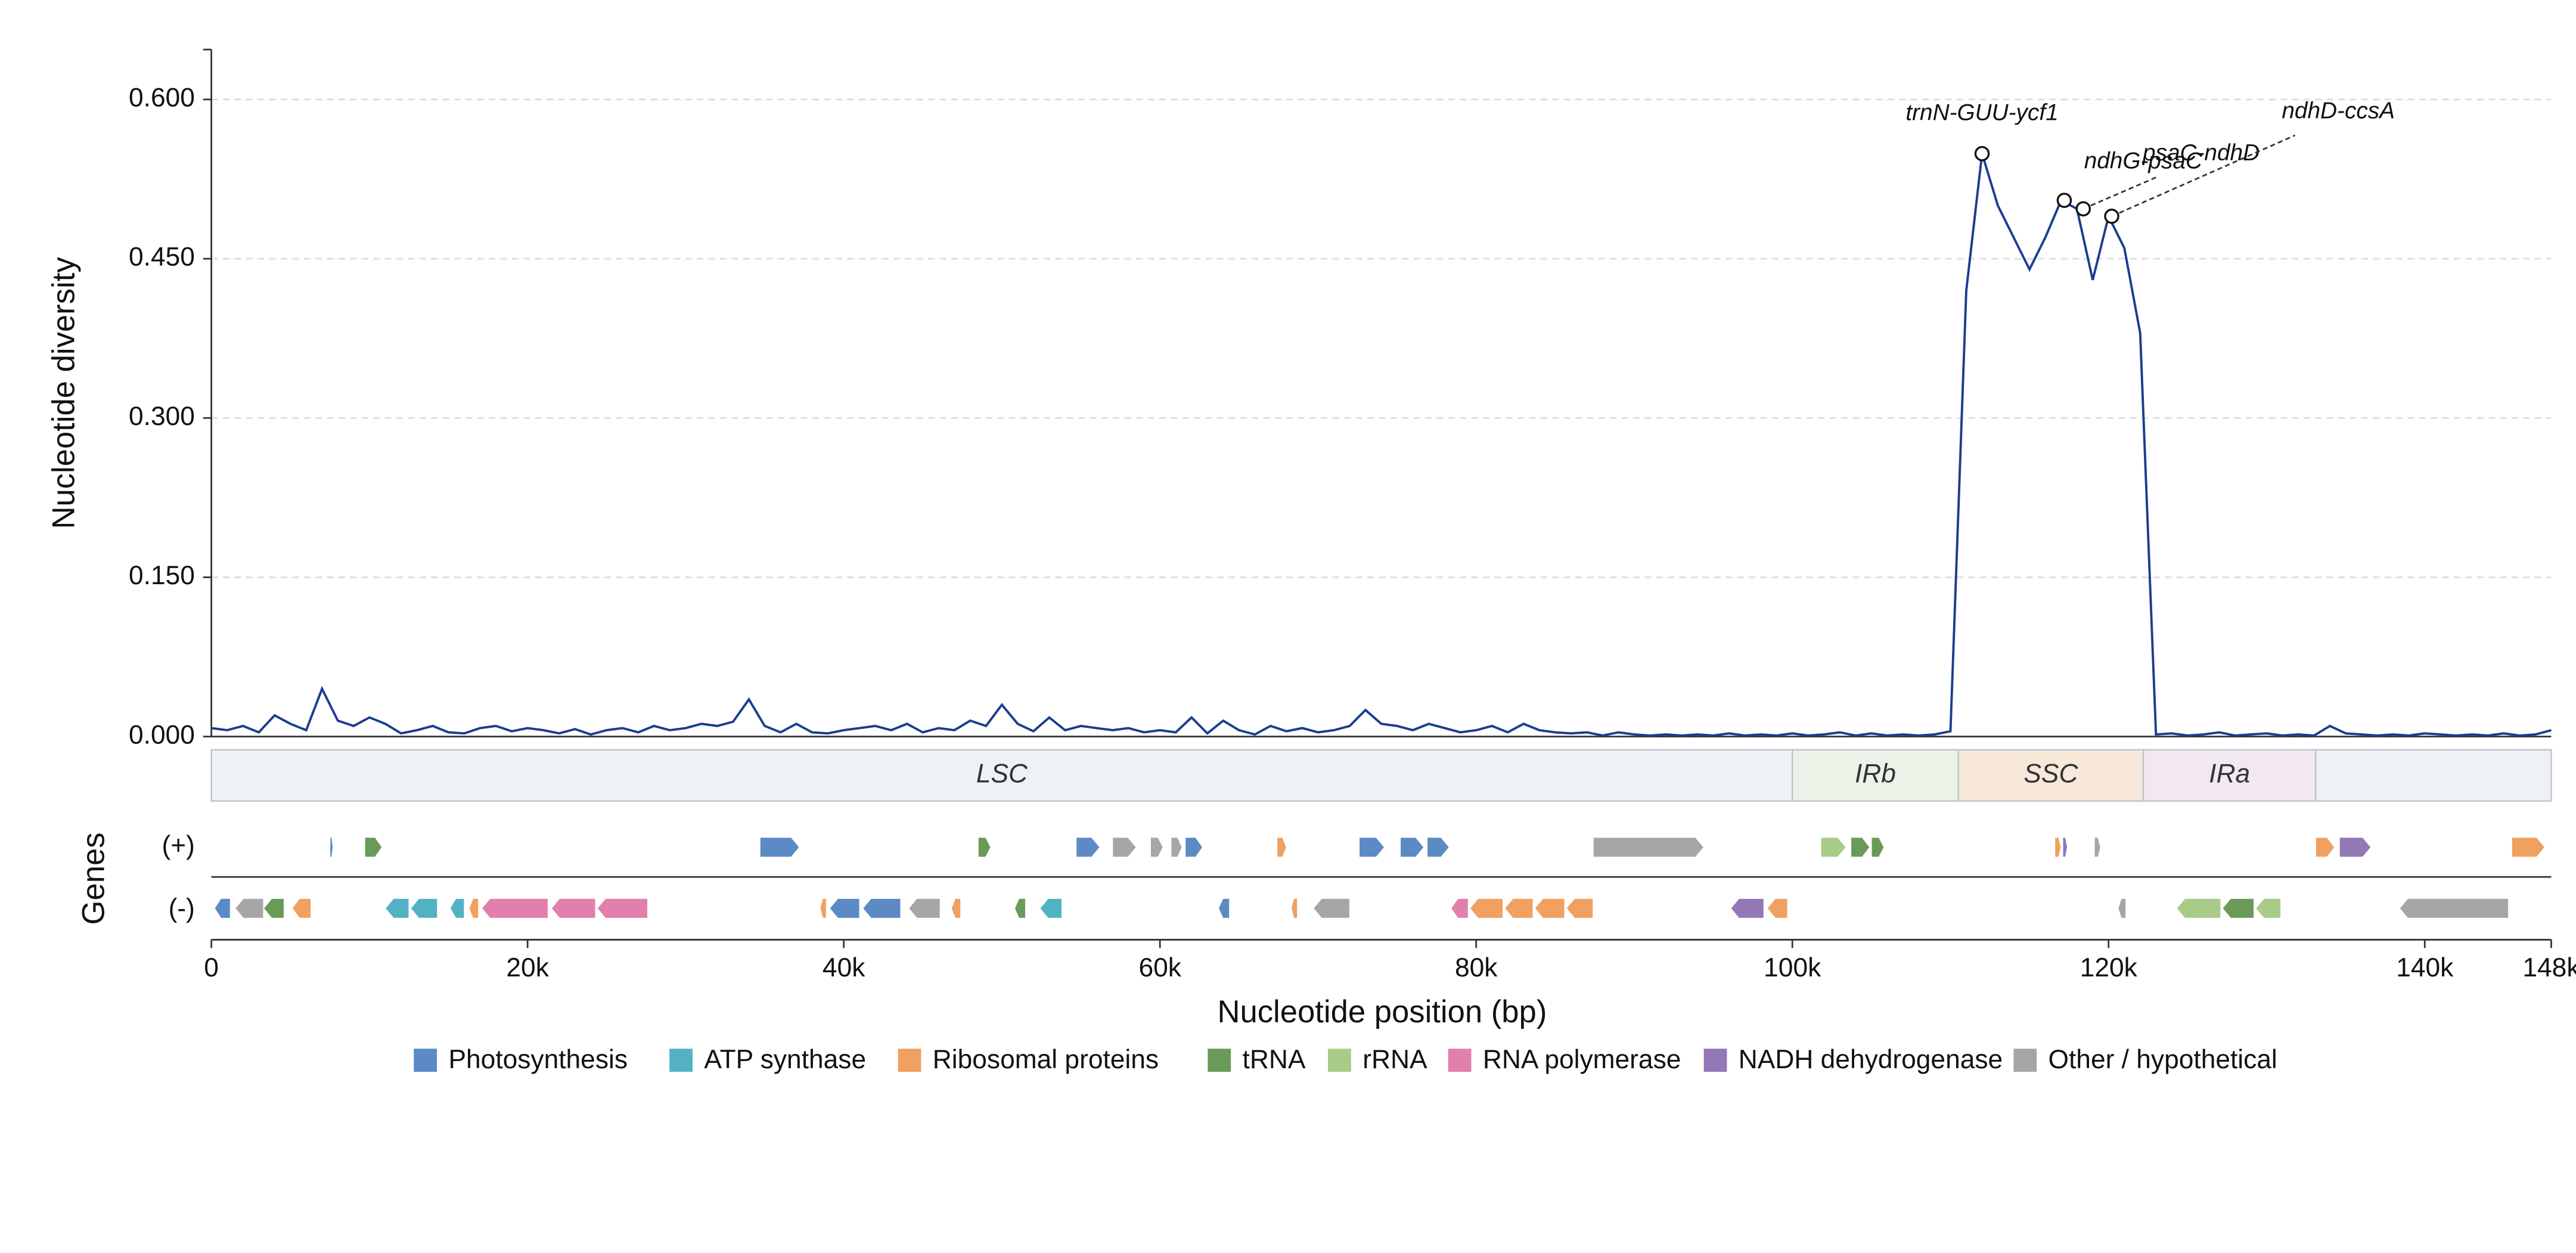 The height and width of the screenshot is (1253, 2576). What do you see at coordinates (64, 393) in the screenshot?
I see `y-axis-title: Nucleotide diversity` at bounding box center [64, 393].